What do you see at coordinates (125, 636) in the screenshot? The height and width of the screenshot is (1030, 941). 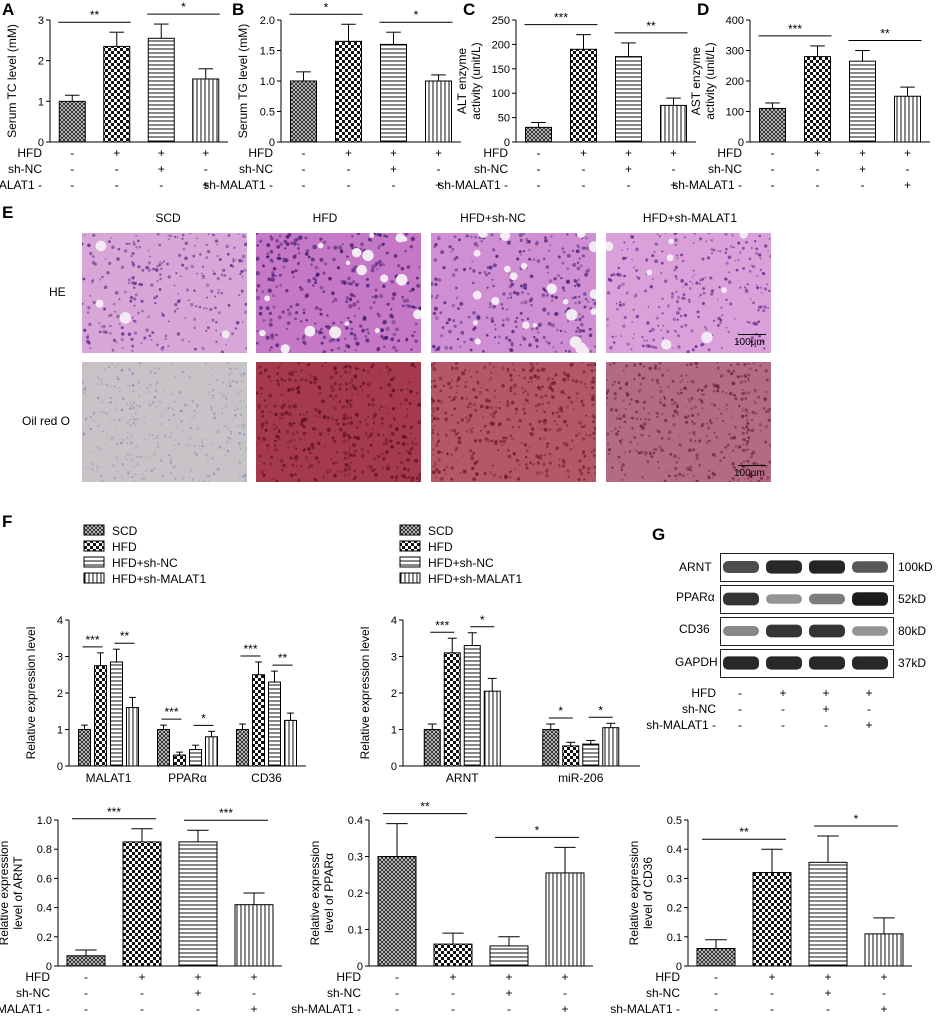 I see `sig-label-f1: **` at bounding box center [125, 636].